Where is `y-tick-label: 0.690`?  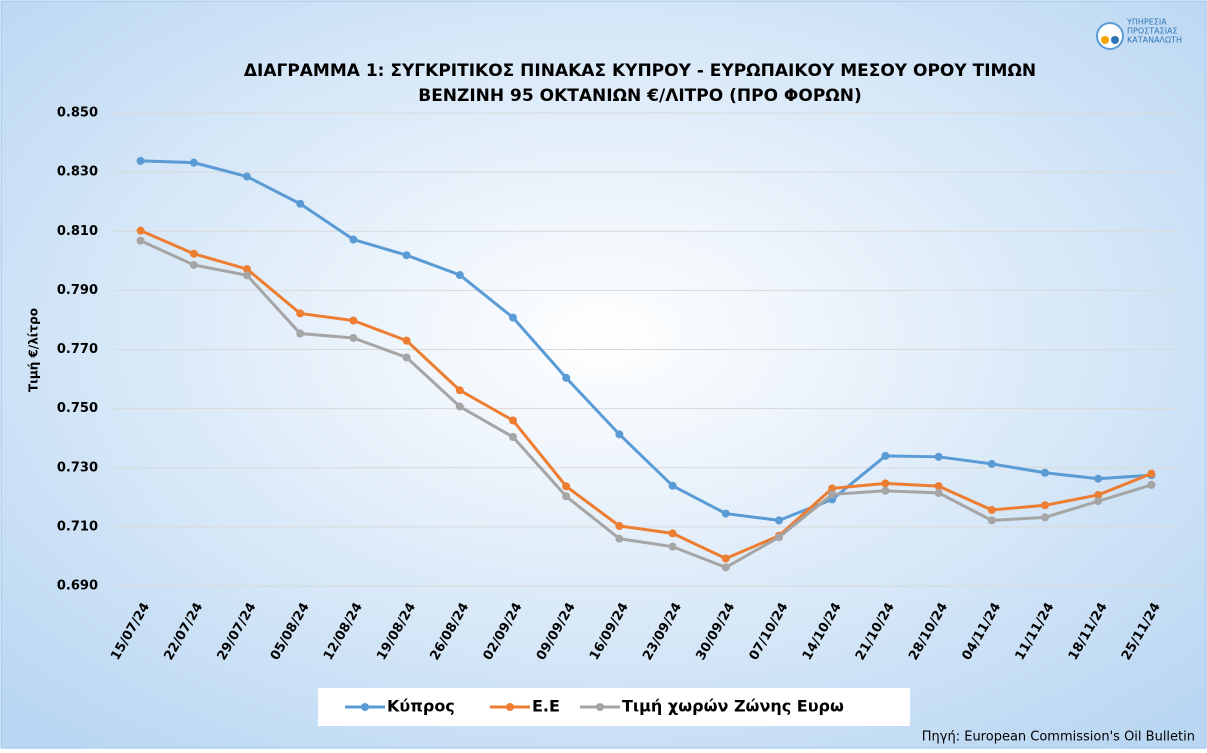 y-tick-label: 0.690 is located at coordinates (77, 586).